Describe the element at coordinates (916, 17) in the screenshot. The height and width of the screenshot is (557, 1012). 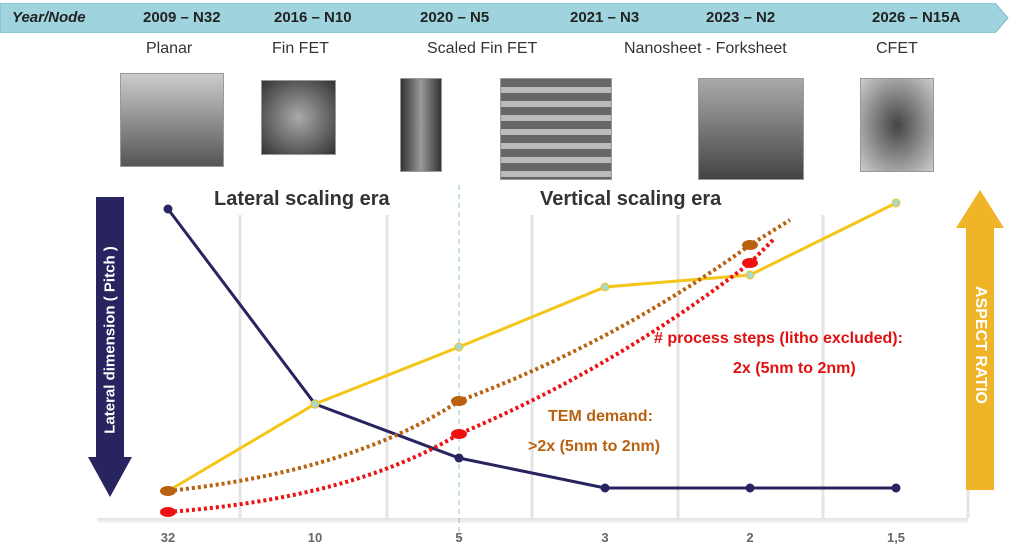
I see `node-label: 2026 – N15A` at that location.